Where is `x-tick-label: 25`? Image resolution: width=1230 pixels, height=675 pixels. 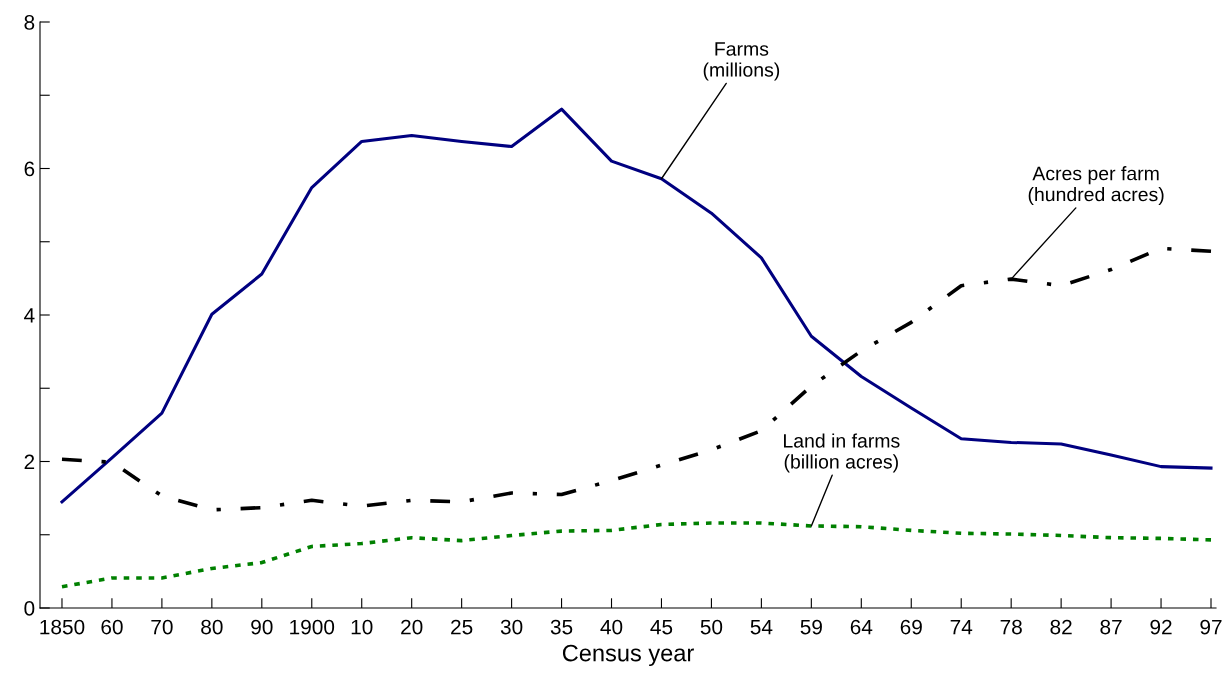 x-tick-label: 25 is located at coordinates (462, 627).